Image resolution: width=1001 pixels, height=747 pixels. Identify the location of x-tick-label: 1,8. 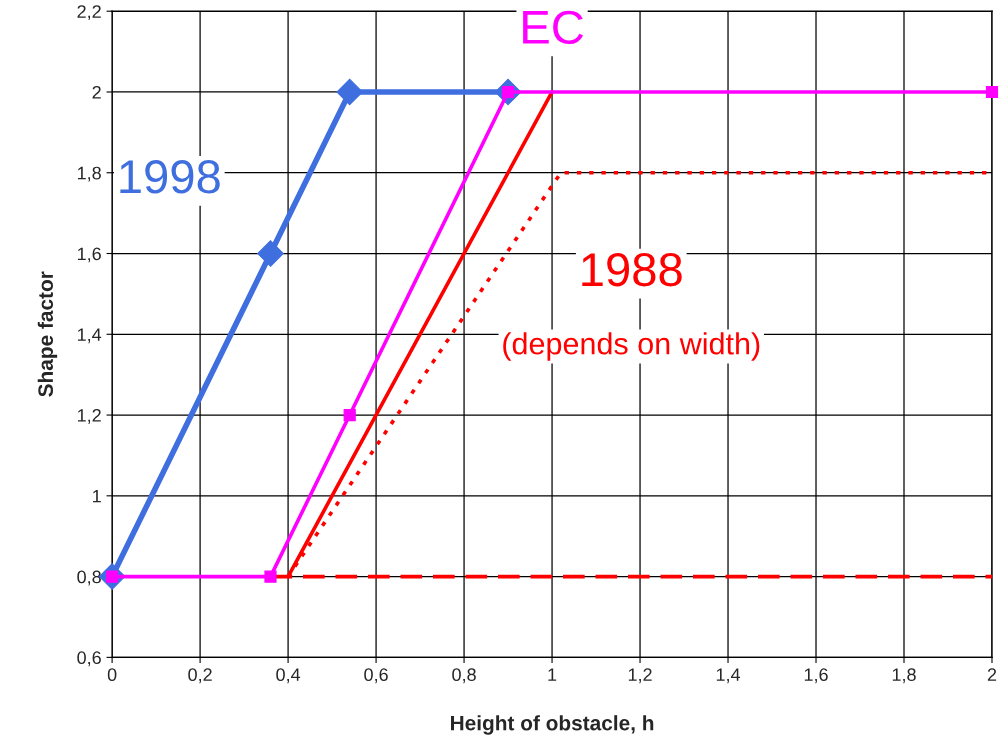
(904, 676).